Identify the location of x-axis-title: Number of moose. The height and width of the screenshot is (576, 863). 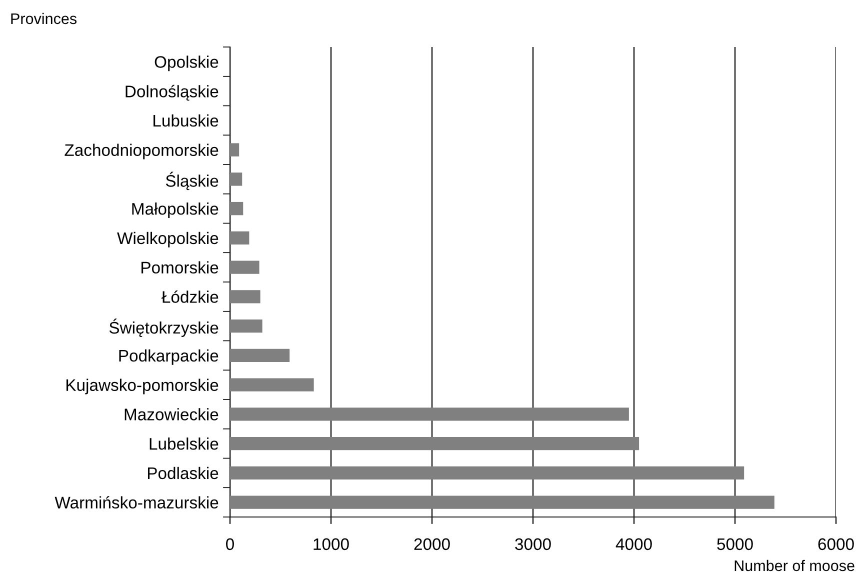
(794, 566).